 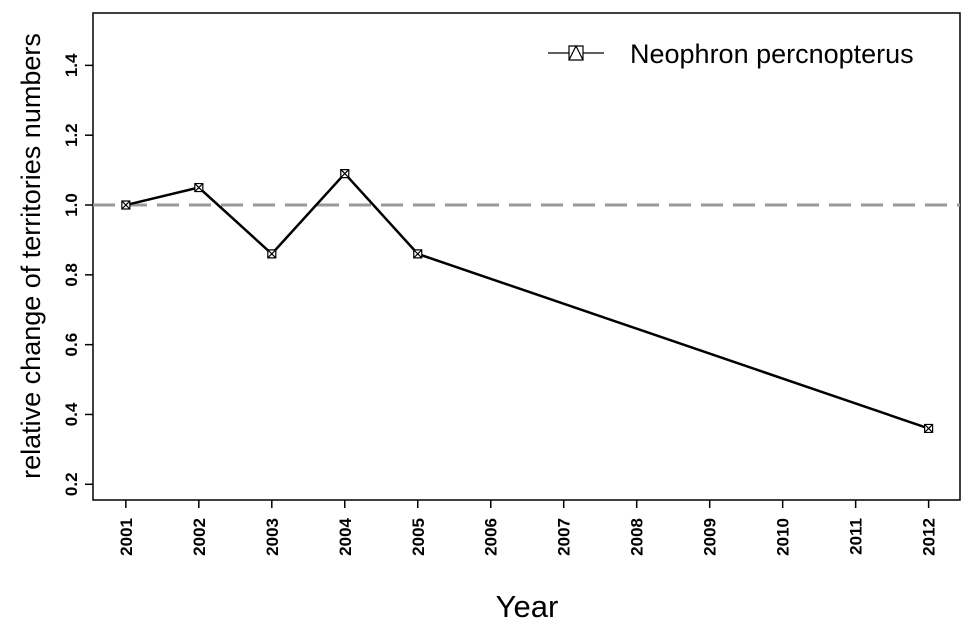 I want to click on x-axis-label: Year, so click(x=527, y=605).